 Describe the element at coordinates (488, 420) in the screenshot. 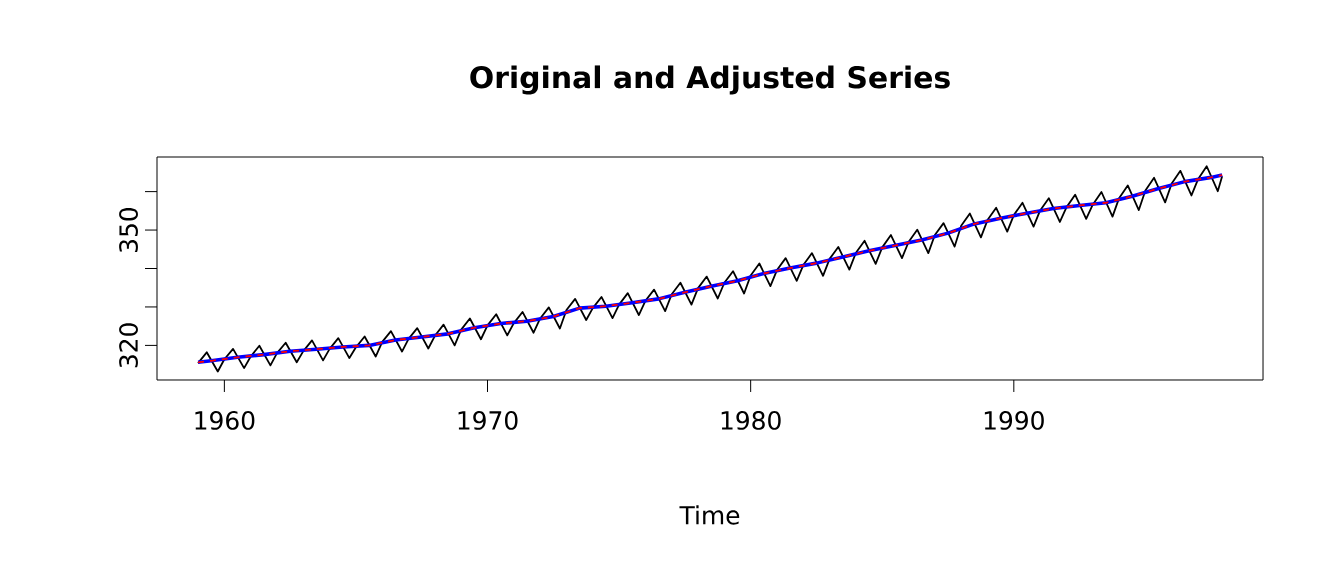

I see `x-tick-label: 1970` at that location.